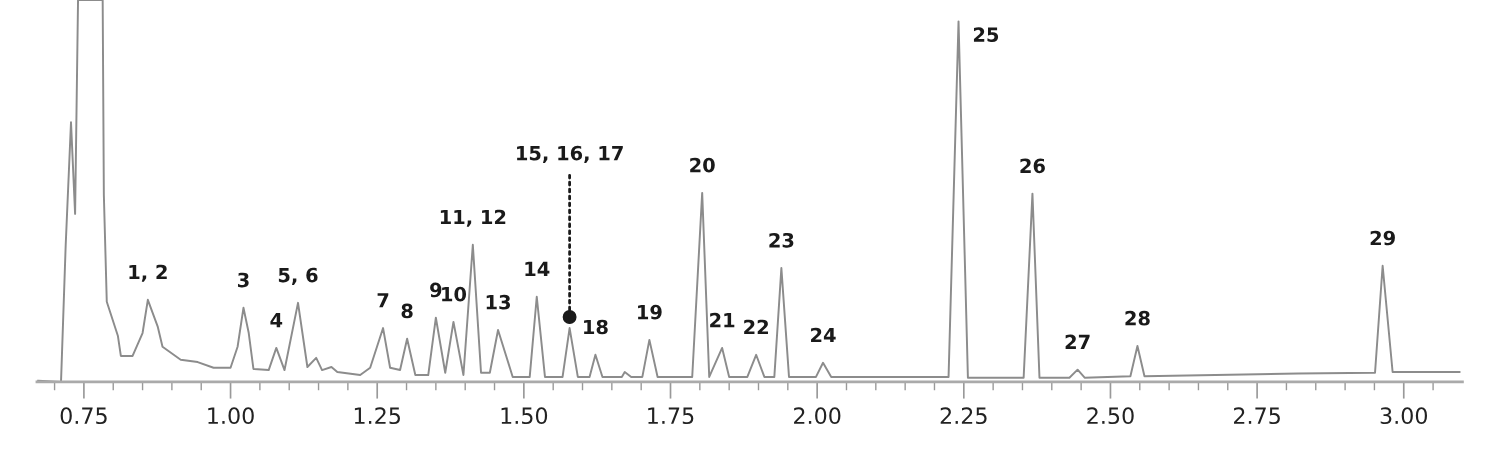 The height and width of the screenshot is (475, 1503). I want to click on annotation: 18, so click(596, 327).